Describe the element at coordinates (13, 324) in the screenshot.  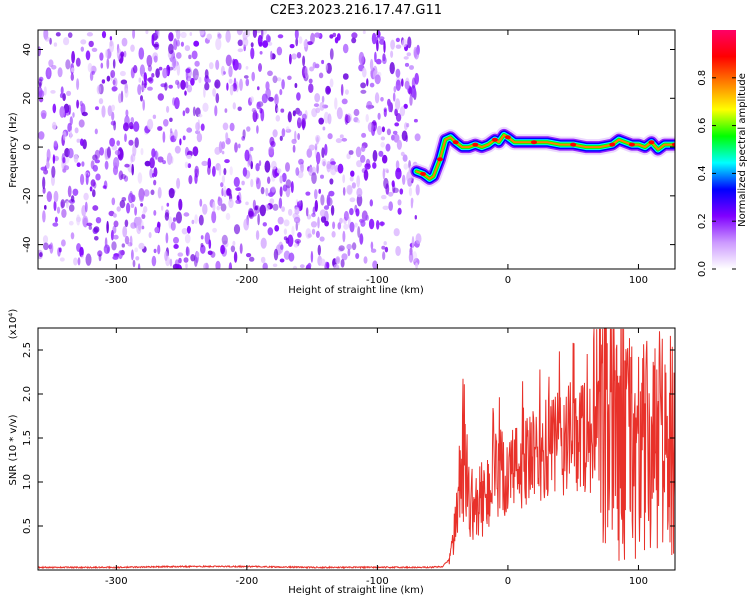
I see `snr-y-multiplier: (x10⁴)` at that location.